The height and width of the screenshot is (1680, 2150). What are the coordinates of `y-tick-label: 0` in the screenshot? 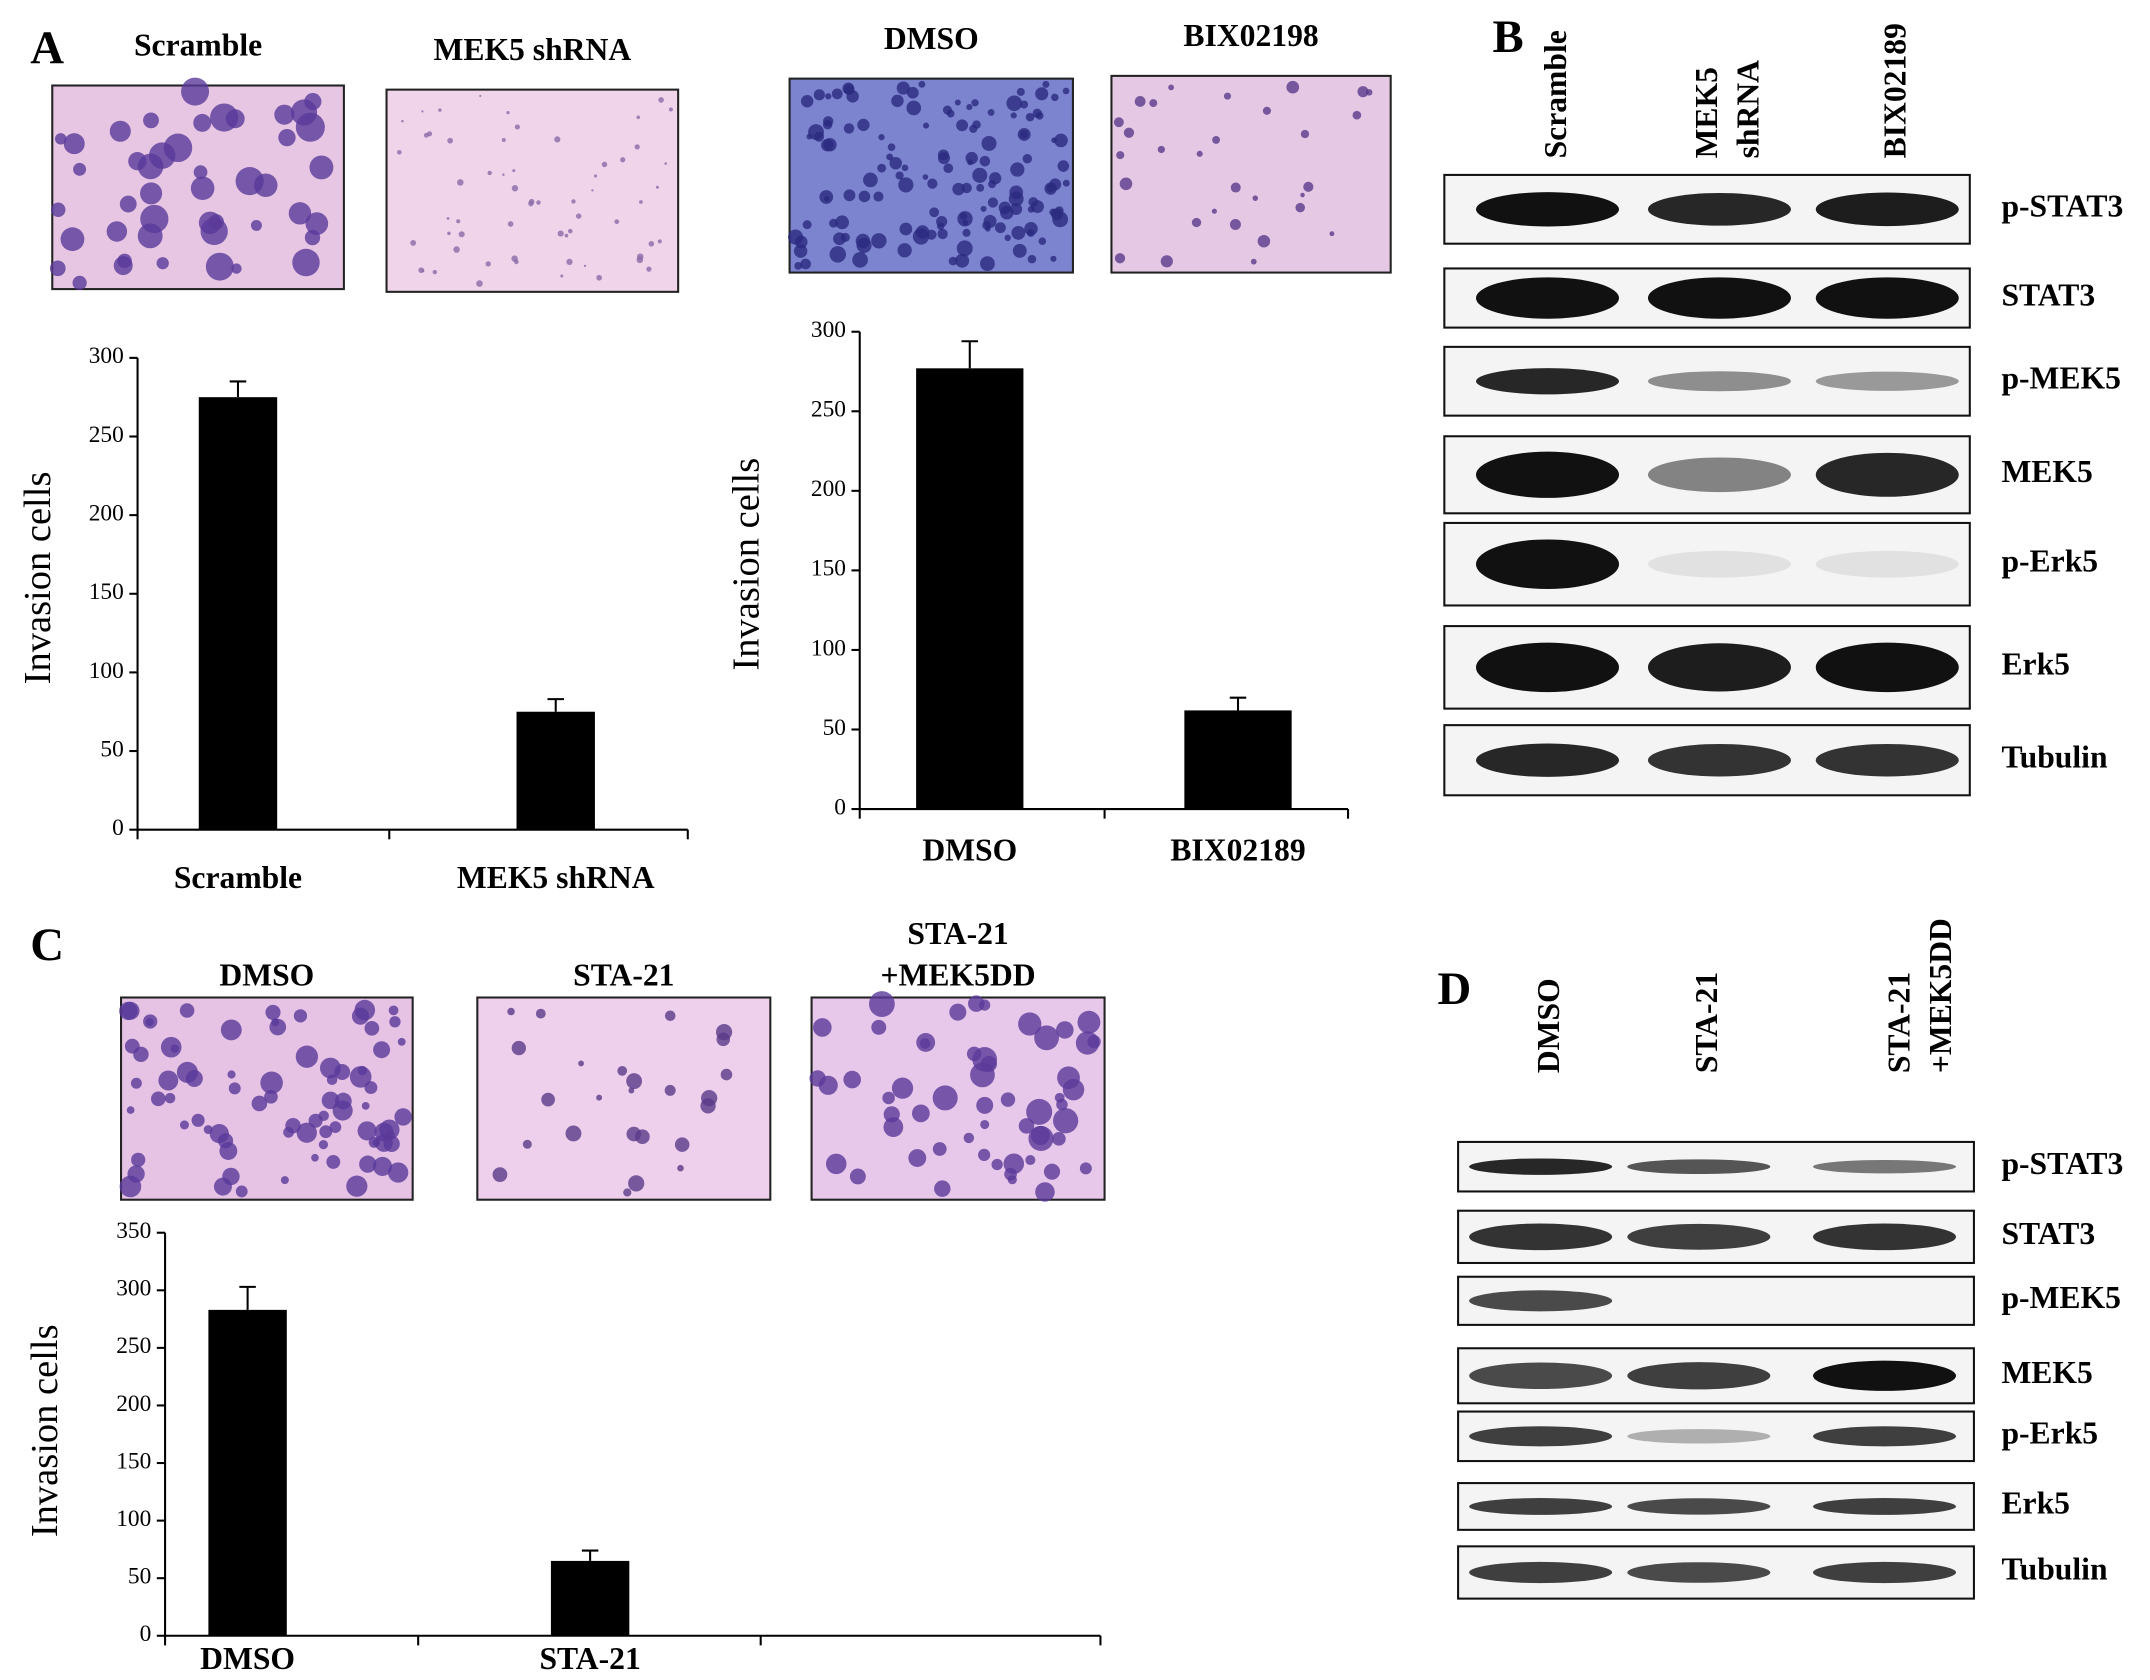 It's located at (146, 1634).